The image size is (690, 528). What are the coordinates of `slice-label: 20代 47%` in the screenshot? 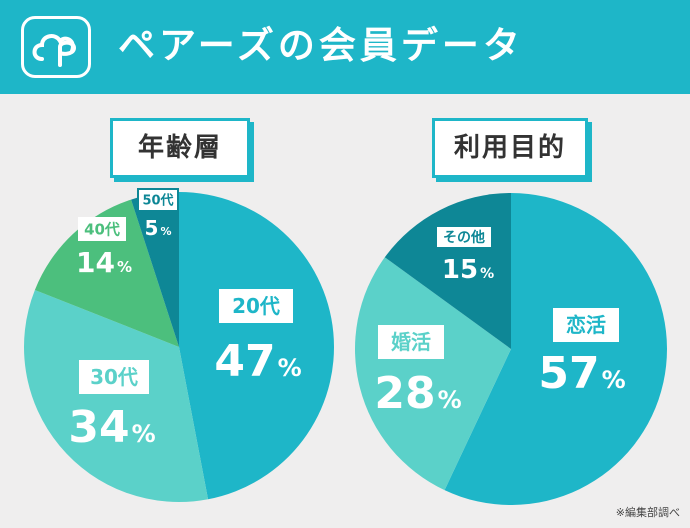 It's located at (258, 338).